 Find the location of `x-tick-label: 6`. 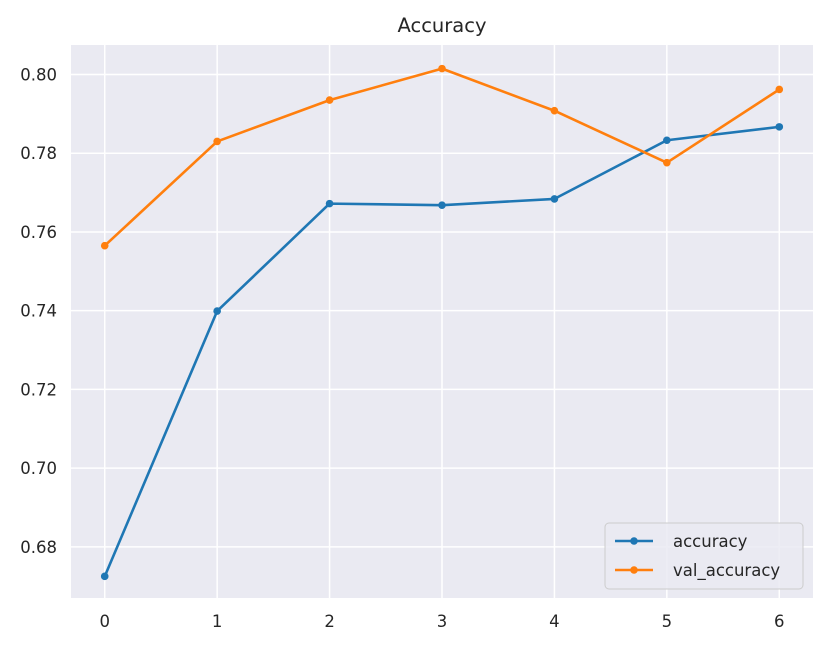

x-tick-label: 6 is located at coordinates (779, 621).